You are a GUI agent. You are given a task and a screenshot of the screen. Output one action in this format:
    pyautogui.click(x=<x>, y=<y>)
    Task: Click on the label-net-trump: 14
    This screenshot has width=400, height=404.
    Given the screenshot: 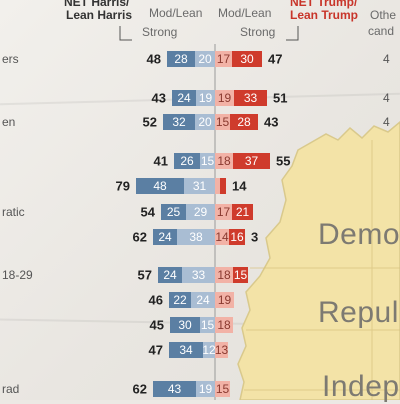 What is the action you would take?
    pyautogui.click(x=239, y=186)
    